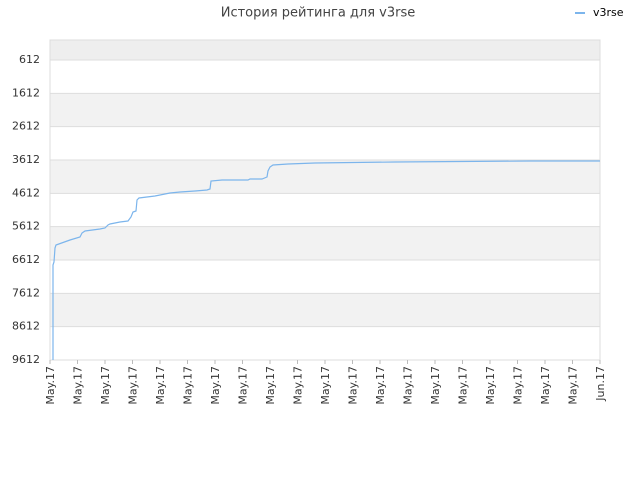 Image resolution: width=640 pixels, height=484 pixels. I want to click on y-tick-label: 1612, so click(26, 92).